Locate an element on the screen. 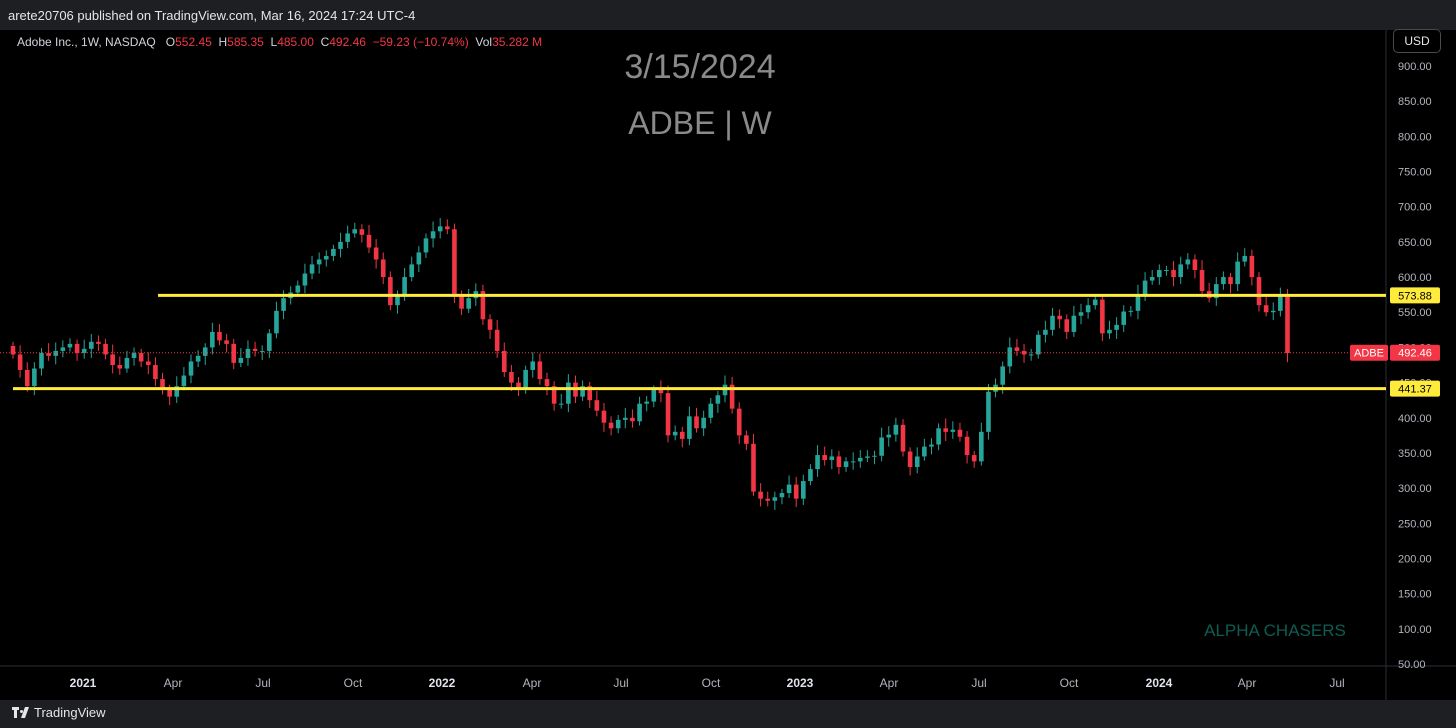 Image resolution: width=1456 pixels, height=728 pixels. x-tick-label: Oct is located at coordinates (711, 683).